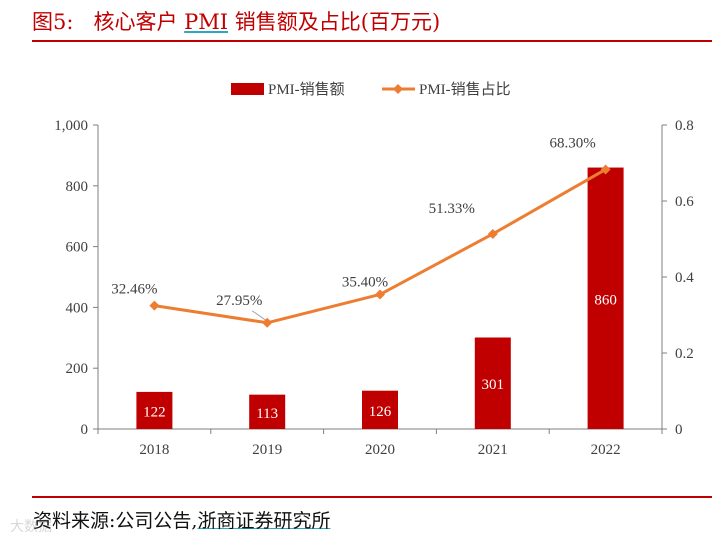 This screenshot has height=541, width=724. What do you see at coordinates (206, 22) in the screenshot?
I see `figure-title-code: PMI` at bounding box center [206, 22].